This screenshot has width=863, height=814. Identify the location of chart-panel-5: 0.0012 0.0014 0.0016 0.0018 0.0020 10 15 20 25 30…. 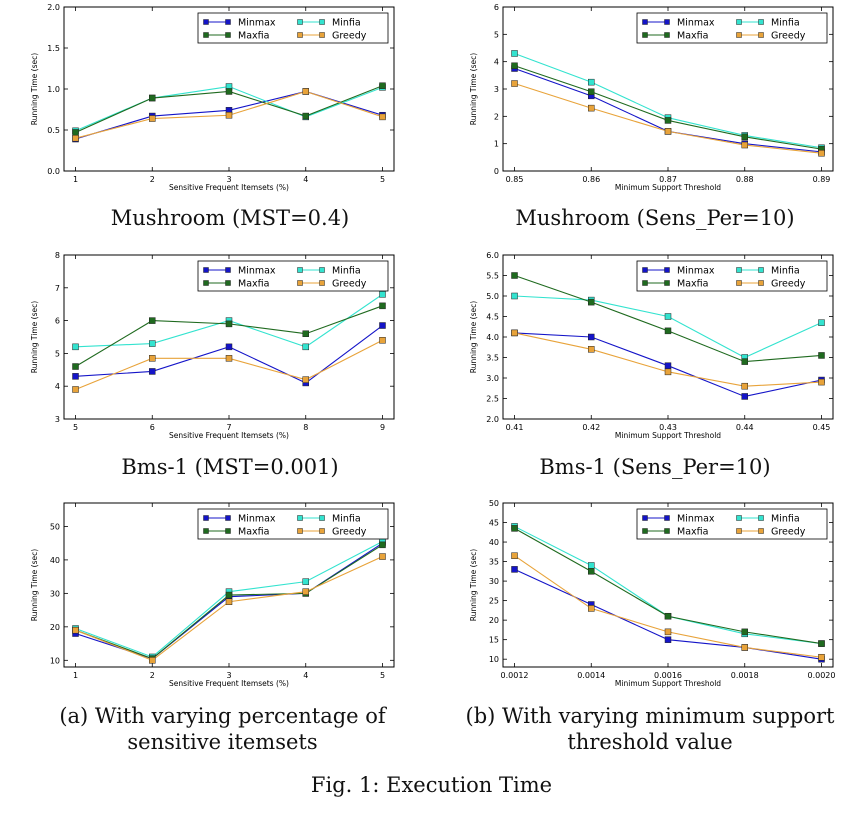
(652, 593).